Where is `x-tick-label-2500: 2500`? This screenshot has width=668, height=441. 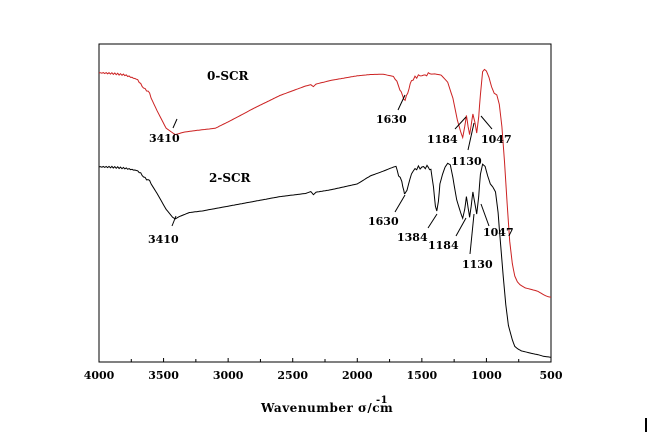 x-tick-label-2500: 2500 is located at coordinates (292, 375).